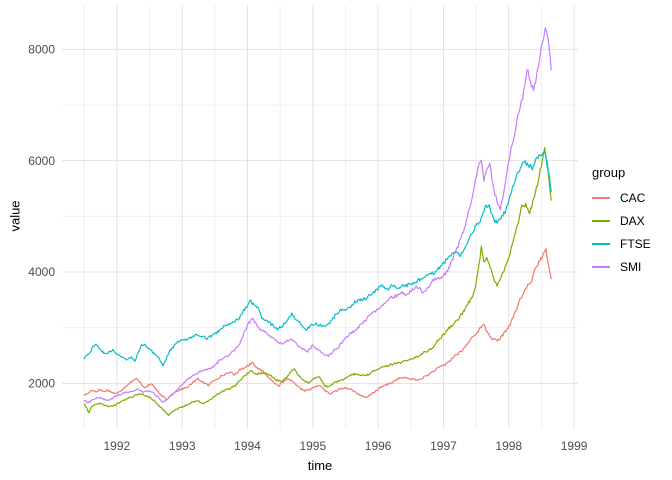  Describe the element at coordinates (247, 446) in the screenshot. I see `x-tick-label: 1994` at that location.